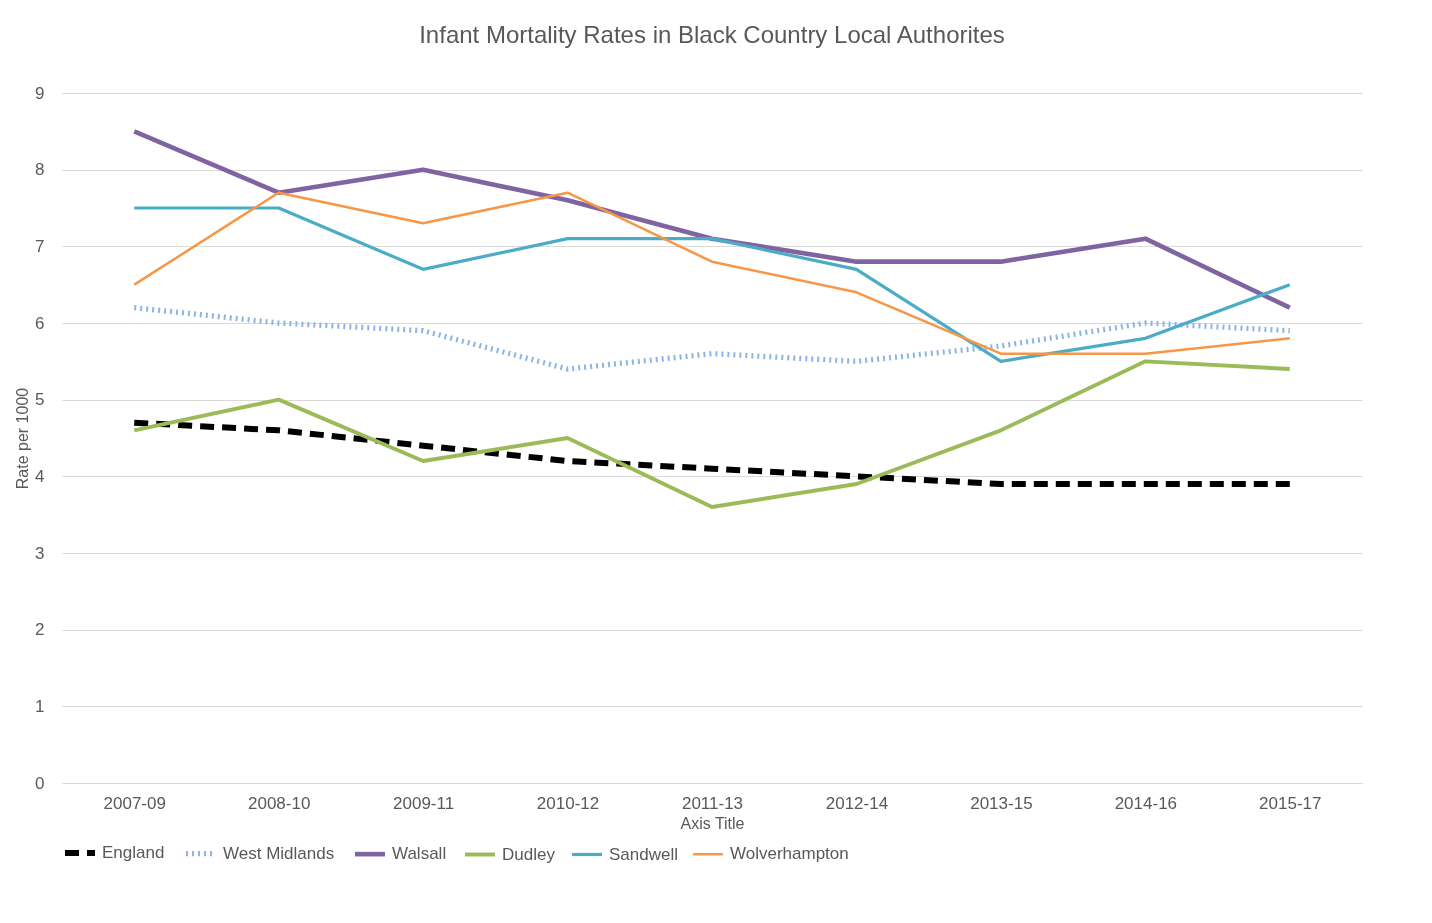 The height and width of the screenshot is (923, 1432). I want to click on legend-label: Walsall, so click(419, 854).